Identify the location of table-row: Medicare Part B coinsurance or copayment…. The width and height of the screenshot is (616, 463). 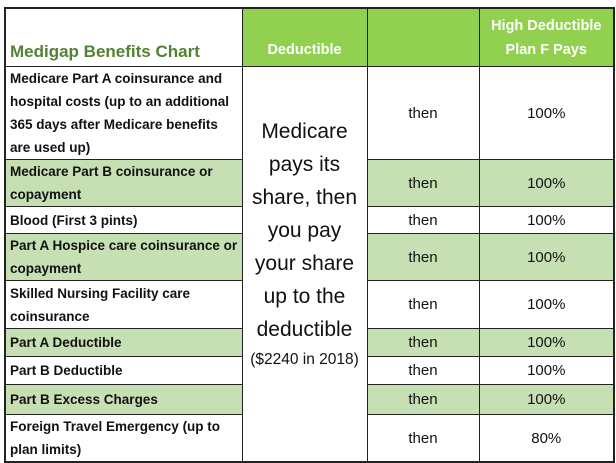
(309, 183).